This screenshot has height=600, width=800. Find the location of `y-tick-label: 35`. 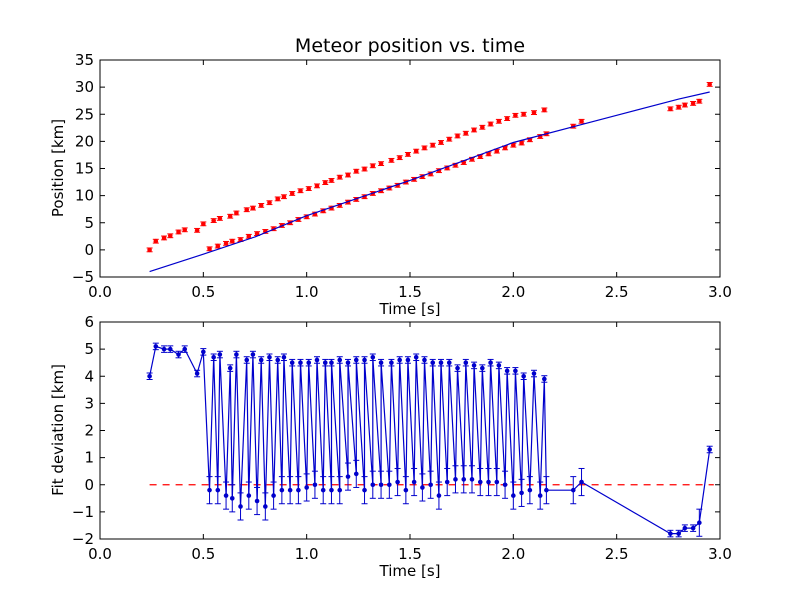

y-tick-label: 35 is located at coordinates (84, 60).